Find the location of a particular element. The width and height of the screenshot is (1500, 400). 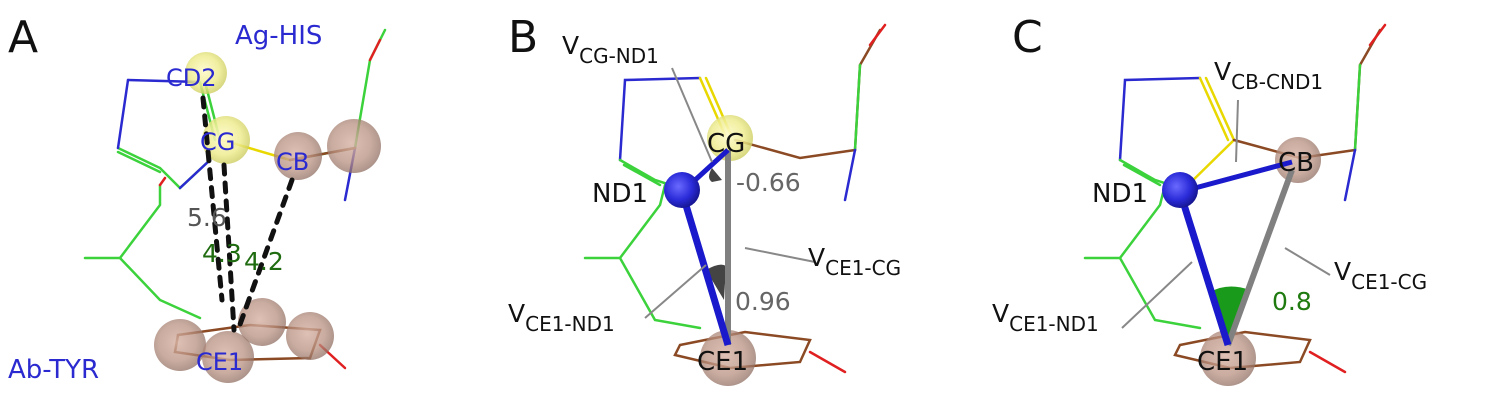

atom-sphere-cd2 is located at coordinates (206, 73).